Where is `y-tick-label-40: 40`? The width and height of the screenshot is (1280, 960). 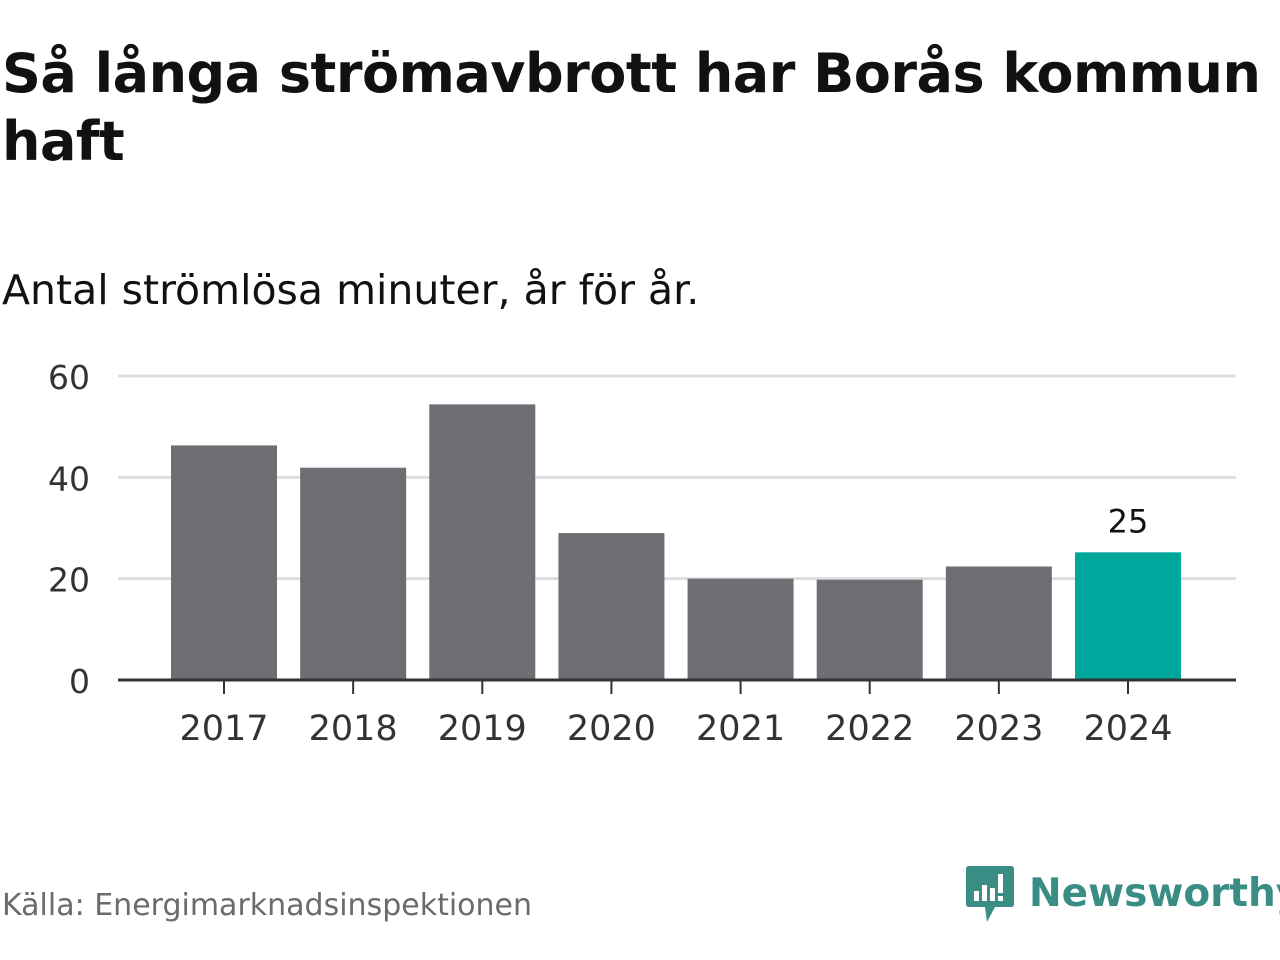
y-tick-label-40: 40 is located at coordinates (69, 478).